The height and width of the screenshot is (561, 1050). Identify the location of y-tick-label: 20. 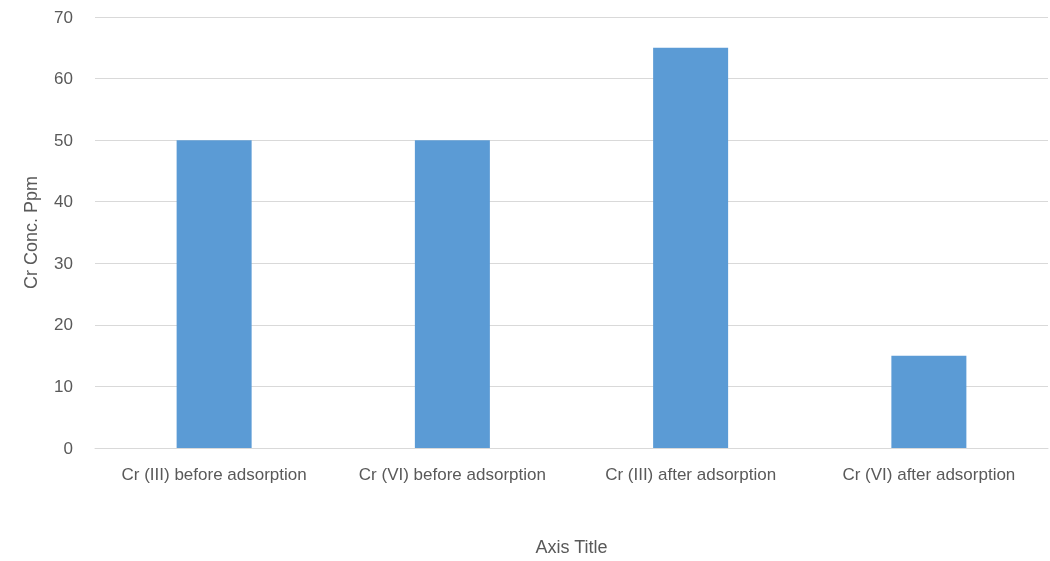
(63, 325).